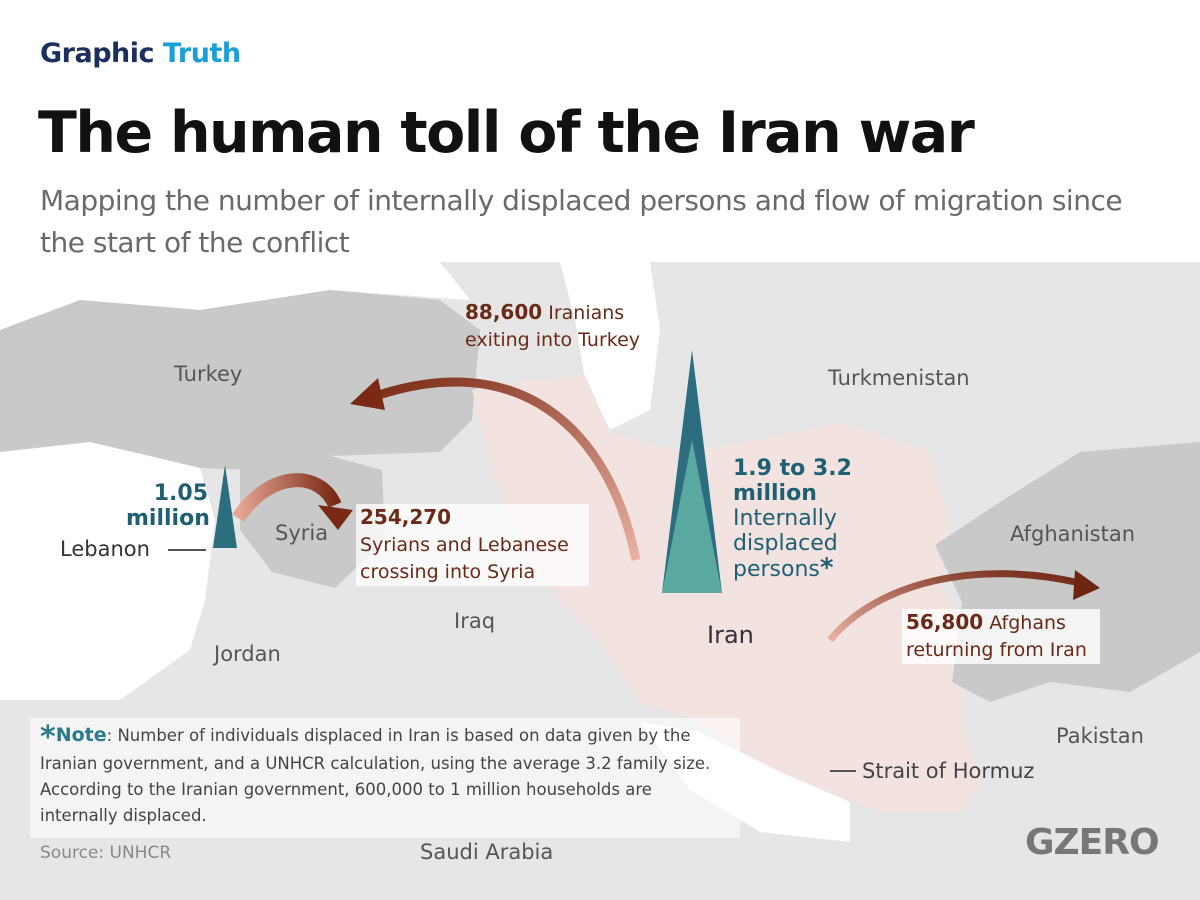  I want to click on brand: Graphic Truth, so click(140, 53).